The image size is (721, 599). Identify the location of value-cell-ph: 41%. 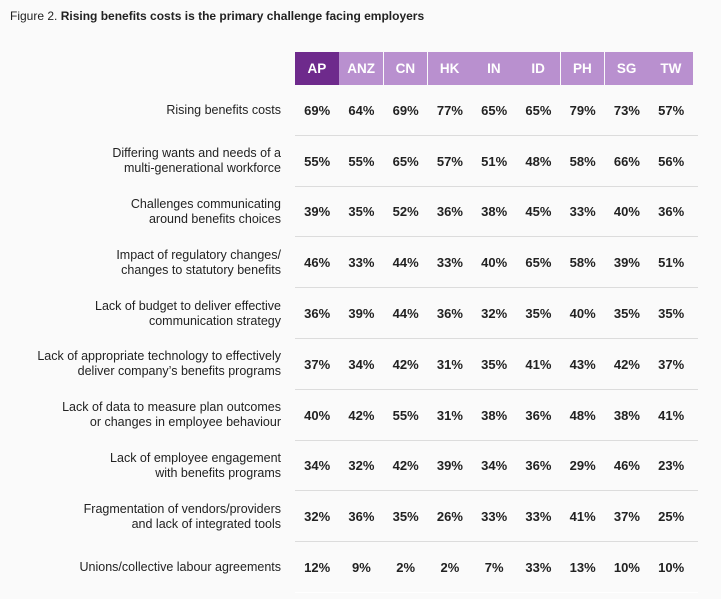
(582, 517).